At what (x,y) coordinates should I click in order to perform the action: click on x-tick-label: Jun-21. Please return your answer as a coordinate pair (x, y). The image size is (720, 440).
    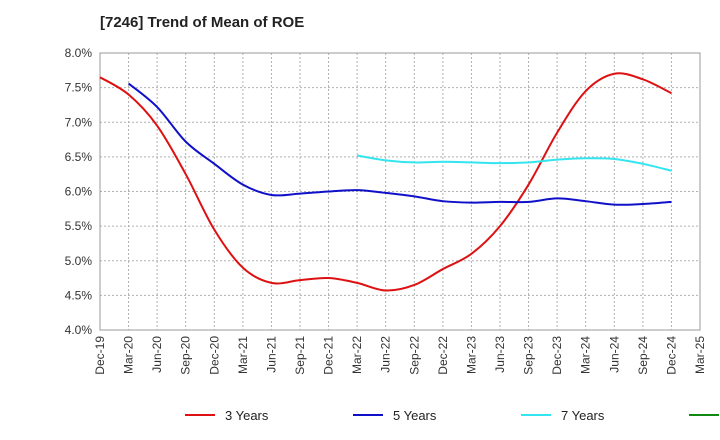
    Looking at the image, I should click on (271, 354).